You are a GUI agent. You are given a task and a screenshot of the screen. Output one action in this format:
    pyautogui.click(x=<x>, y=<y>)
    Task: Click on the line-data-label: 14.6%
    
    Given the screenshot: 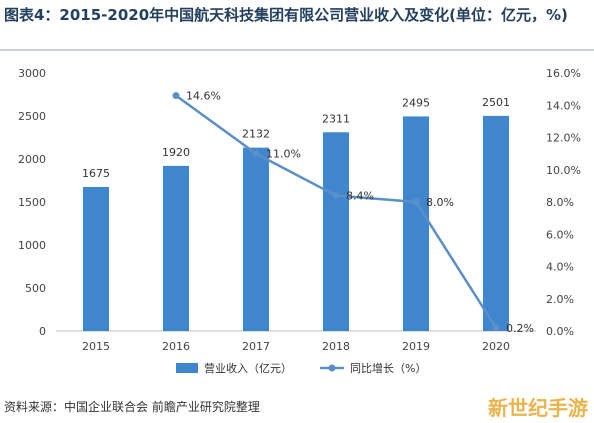 What is the action you would take?
    pyautogui.click(x=203, y=96)
    